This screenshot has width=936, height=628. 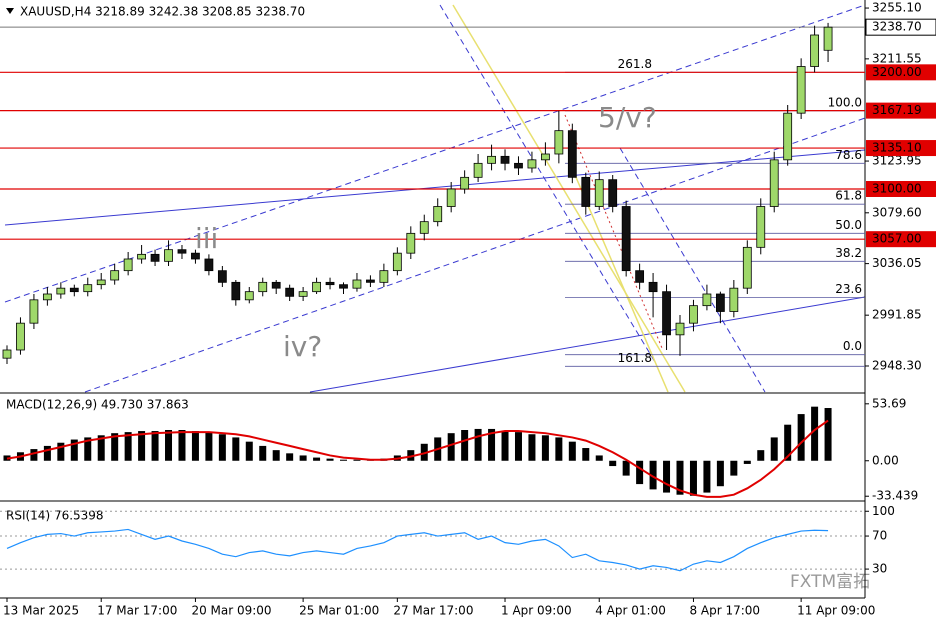 I want to click on y-tick-label: 3255.10, so click(x=897, y=8).